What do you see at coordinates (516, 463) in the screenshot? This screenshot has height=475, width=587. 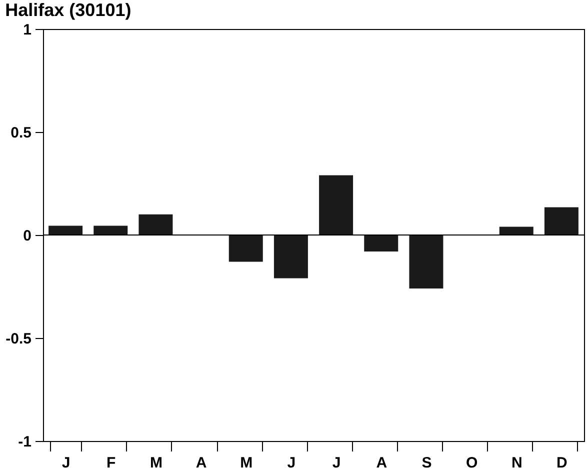 I see `x-tick-label: N` at bounding box center [516, 463].